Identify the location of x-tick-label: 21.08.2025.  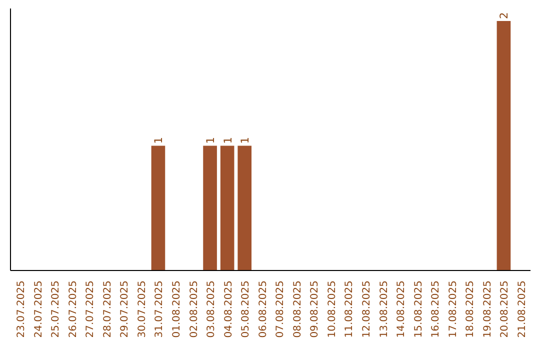
(522, 309).